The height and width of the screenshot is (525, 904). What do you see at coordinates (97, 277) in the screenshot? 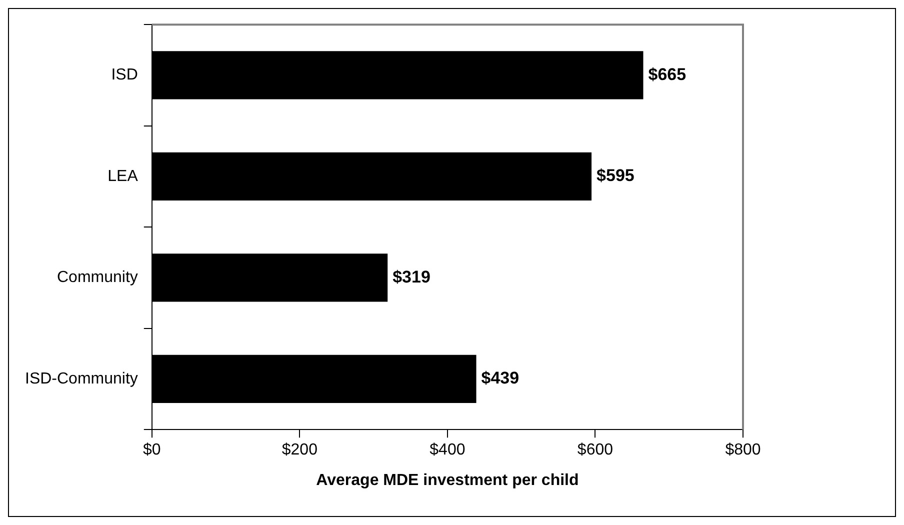
I see `y-tick-label: Community` at bounding box center [97, 277].